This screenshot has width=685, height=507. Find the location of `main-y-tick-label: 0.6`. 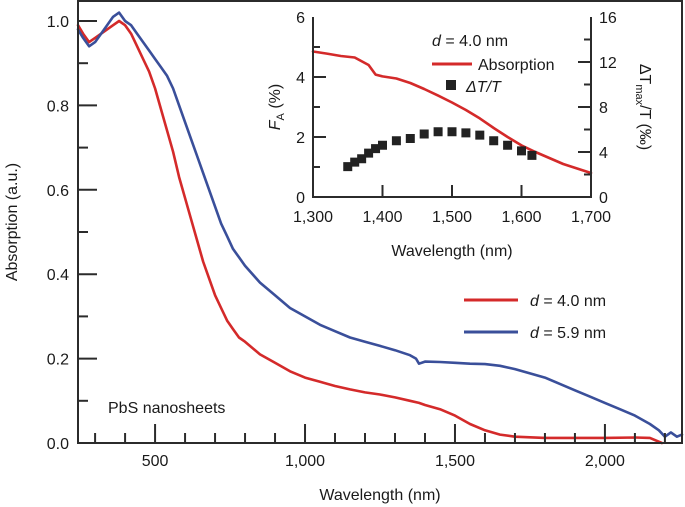

main-y-tick-label: 0.6 is located at coordinates (58, 191).